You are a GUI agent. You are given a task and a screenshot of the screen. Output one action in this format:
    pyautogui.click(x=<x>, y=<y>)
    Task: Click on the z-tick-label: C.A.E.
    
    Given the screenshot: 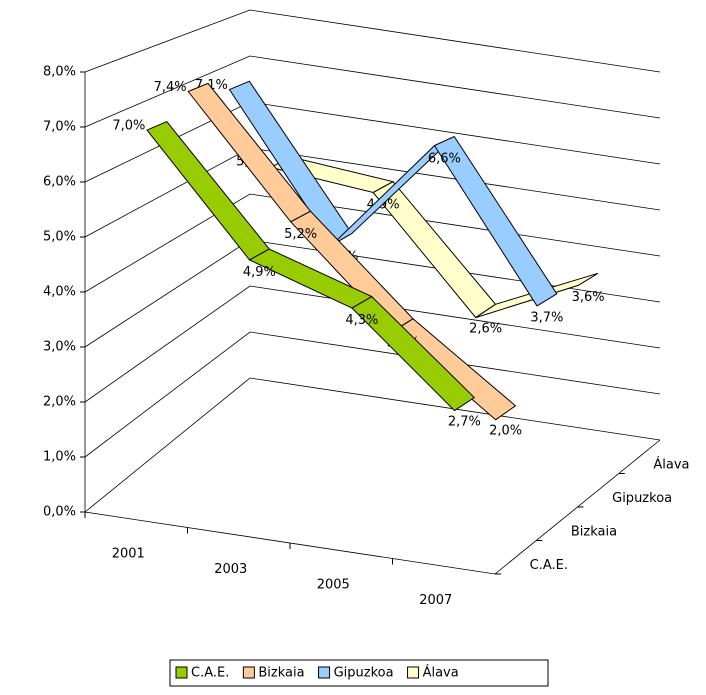 What is the action you would take?
    pyautogui.click(x=549, y=565)
    